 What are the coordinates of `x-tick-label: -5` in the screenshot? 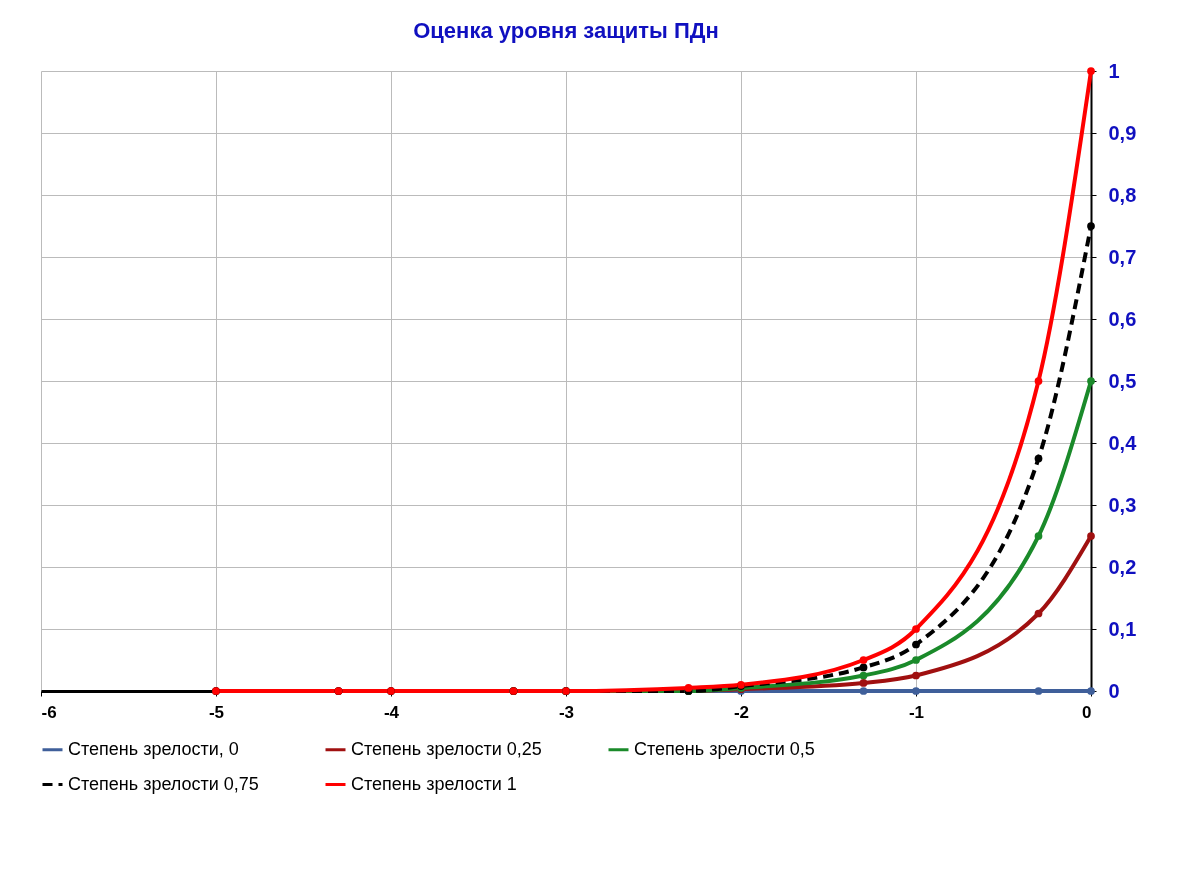 It's located at (216, 712).